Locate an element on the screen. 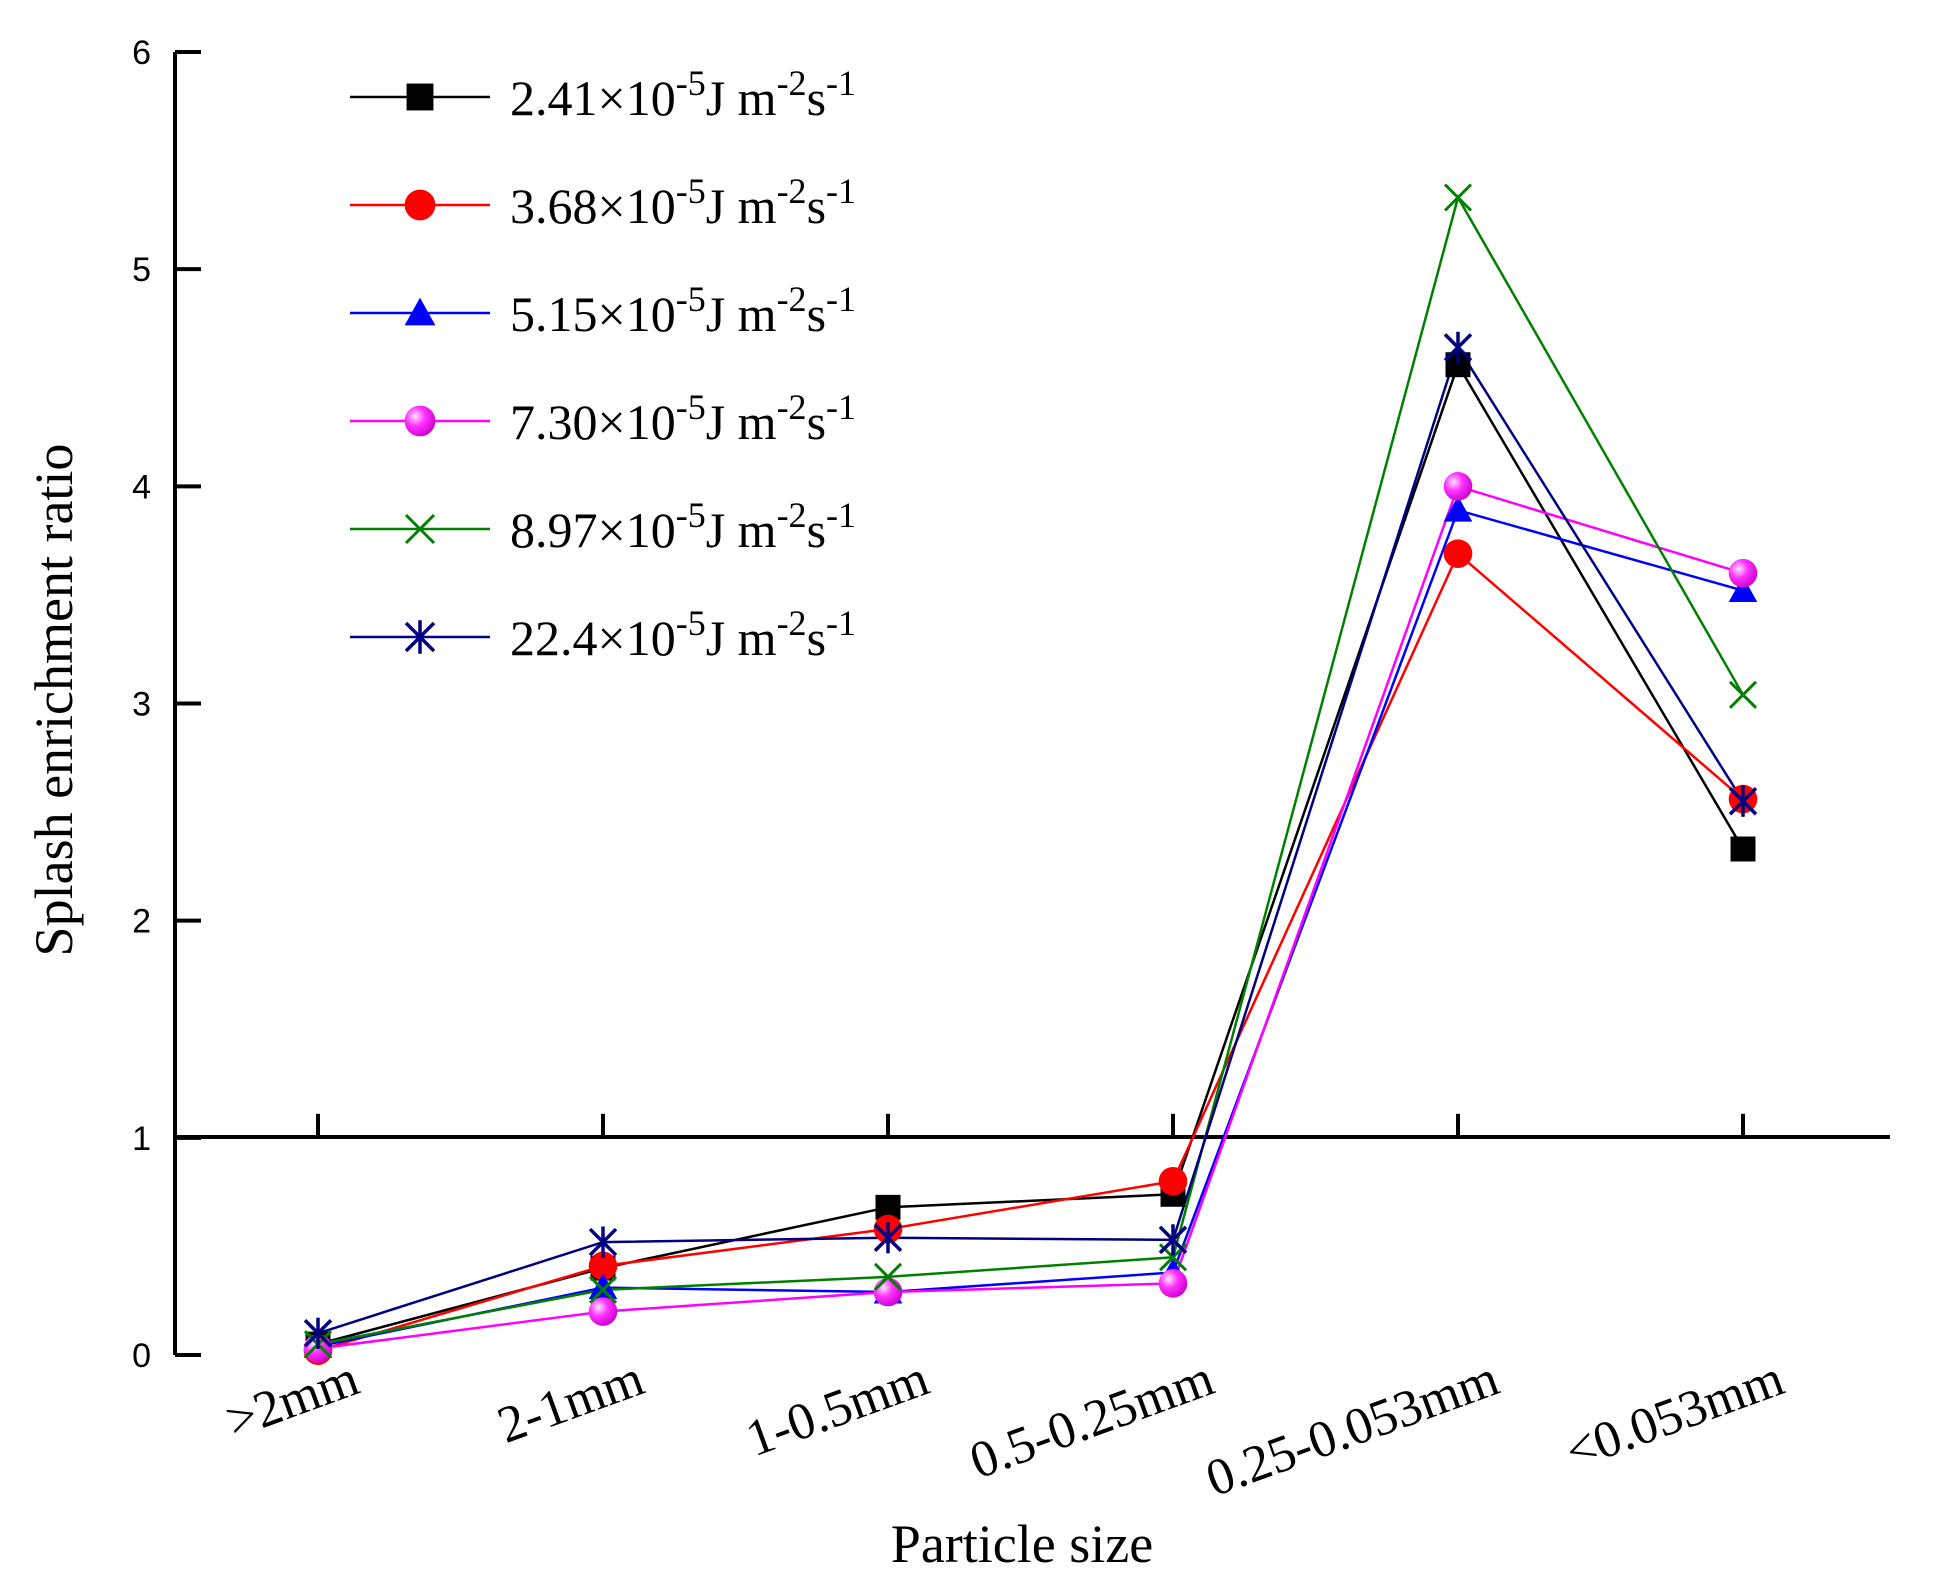 The height and width of the screenshot is (1592, 1935). legend-label: 2.41×10-5J m-2s-1 is located at coordinates (683, 94).